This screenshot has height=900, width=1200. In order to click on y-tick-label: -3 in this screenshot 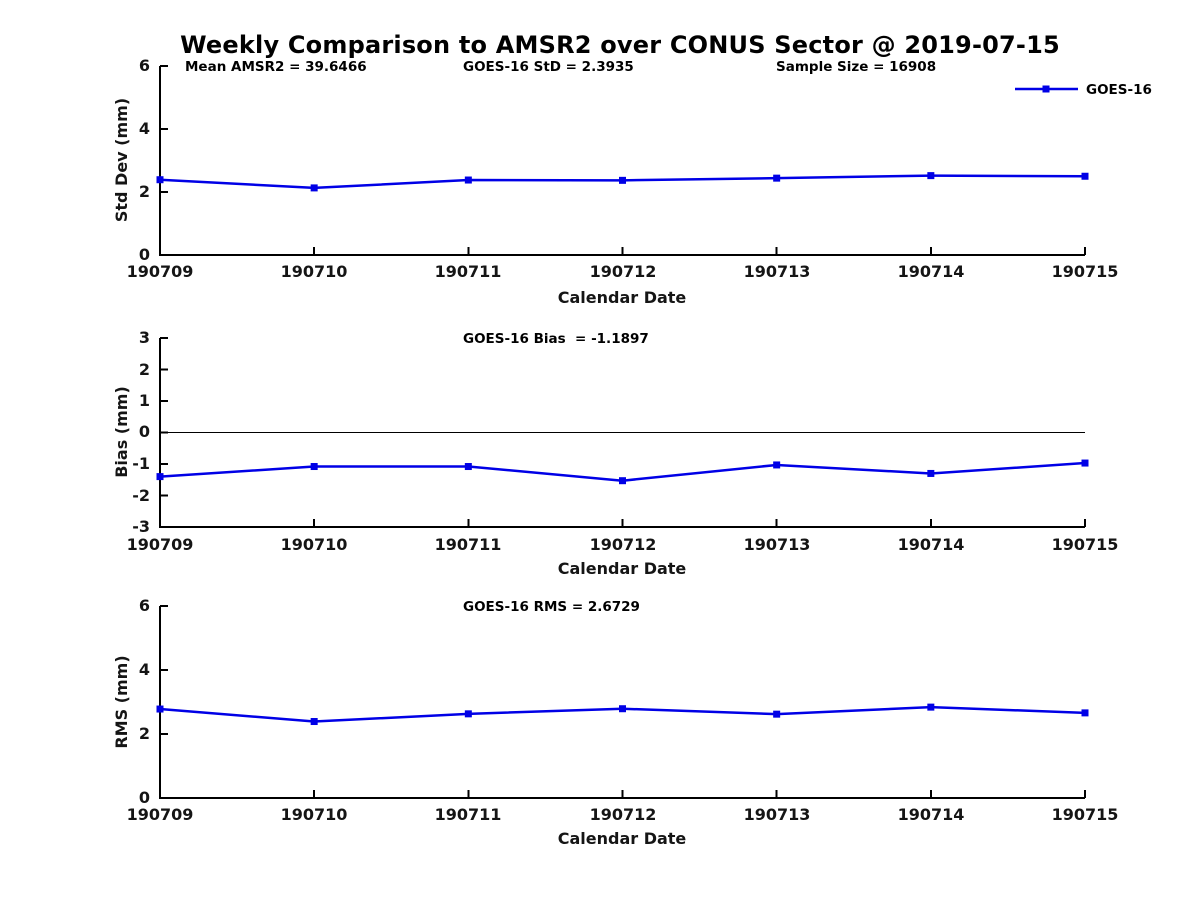, I will do `click(141, 526)`.